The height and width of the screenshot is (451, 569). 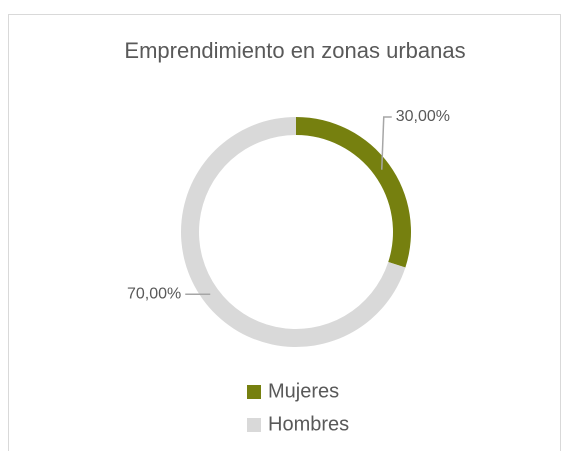 I want to click on data-label: 30,00%, so click(x=423, y=116).